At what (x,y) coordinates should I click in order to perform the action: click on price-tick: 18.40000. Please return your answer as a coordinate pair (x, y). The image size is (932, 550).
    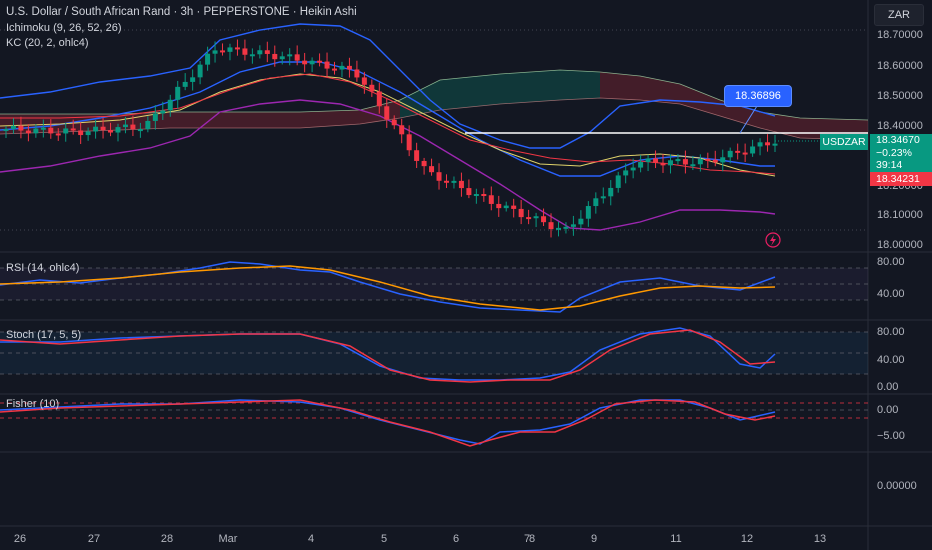
    Looking at the image, I should click on (900, 126).